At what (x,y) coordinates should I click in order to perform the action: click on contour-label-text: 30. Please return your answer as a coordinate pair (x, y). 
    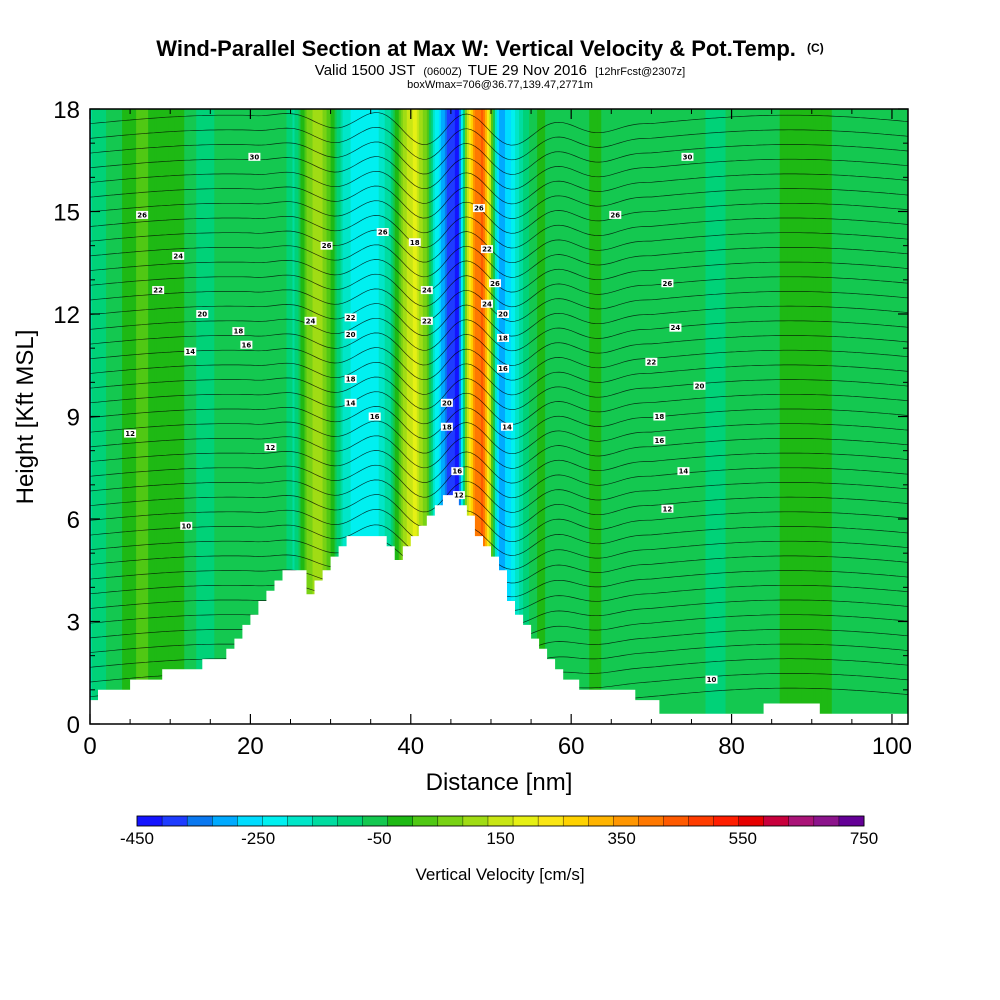
    Looking at the image, I should click on (688, 157).